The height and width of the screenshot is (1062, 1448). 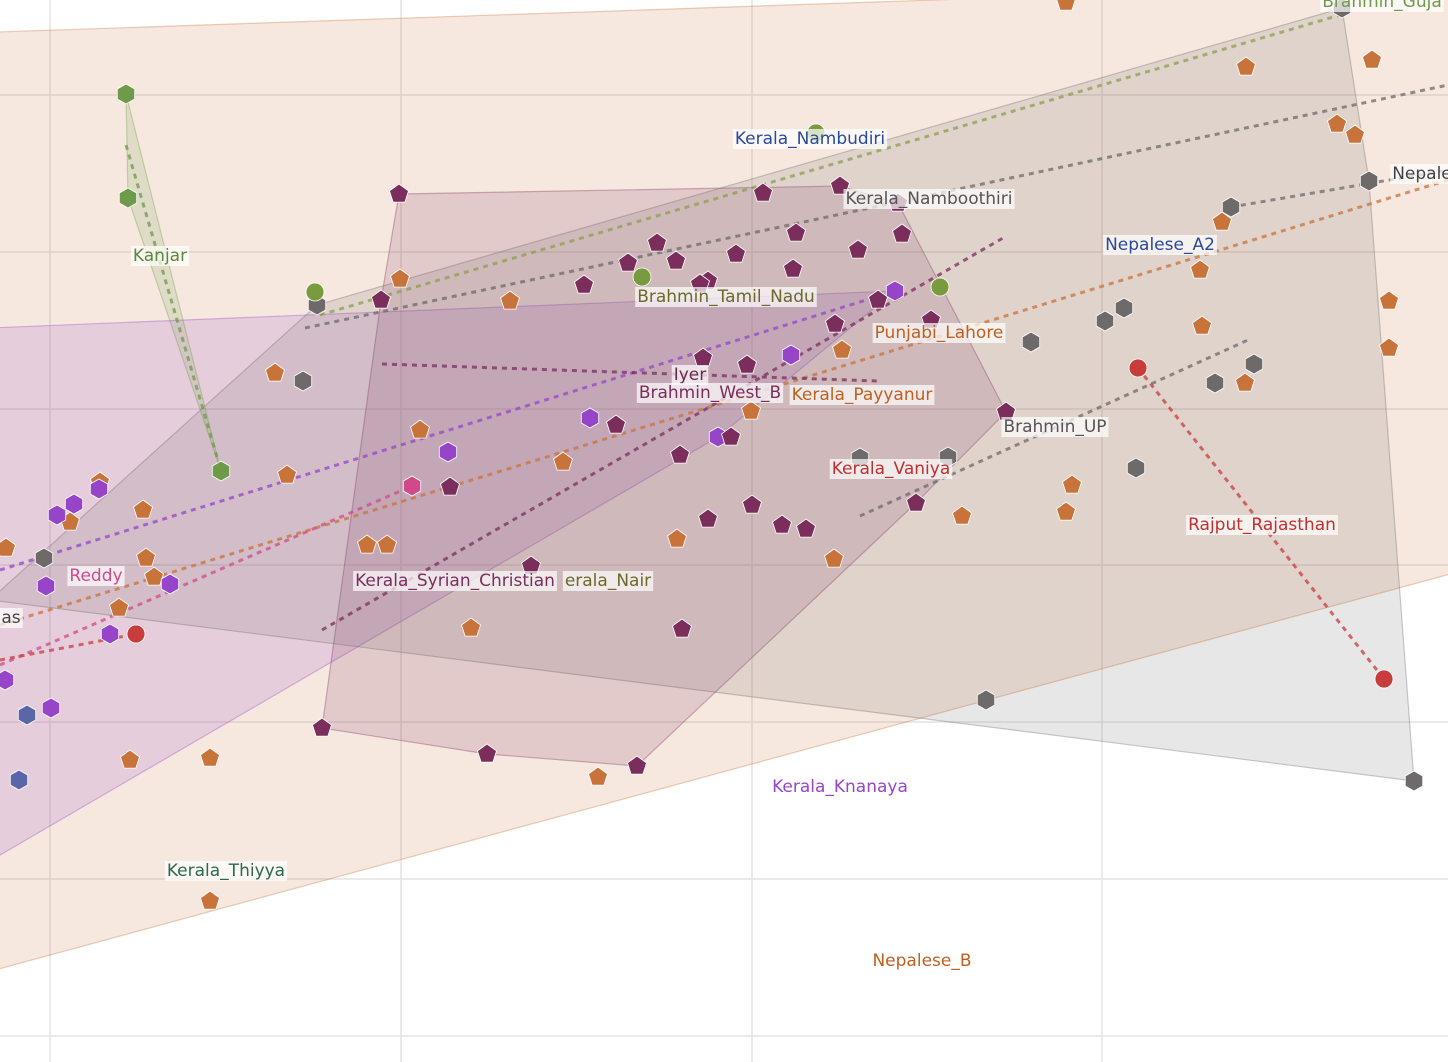 I want to click on annotation-label: Nepalese_B, so click(x=921, y=961).